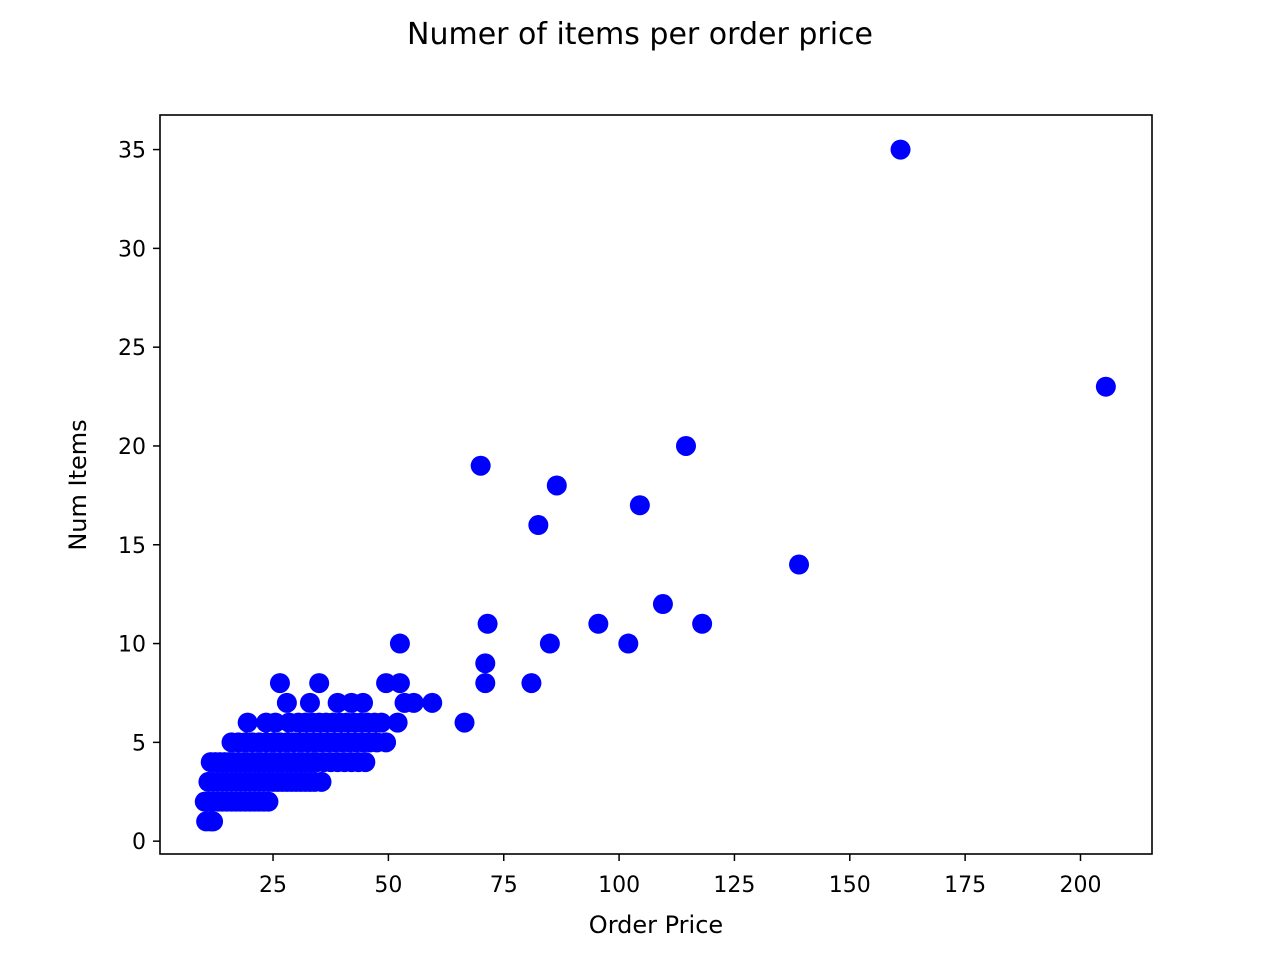 This screenshot has height=960, width=1280. What do you see at coordinates (132, 447) in the screenshot?
I see `y-tick-label: 20` at bounding box center [132, 447].